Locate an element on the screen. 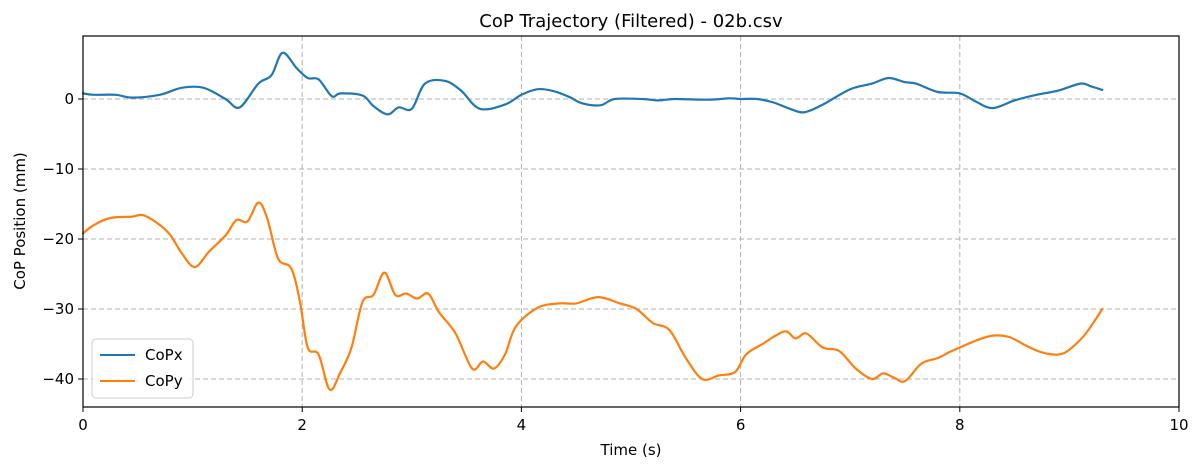 The height and width of the screenshot is (470, 1200). y-tick-label: −20 is located at coordinates (58, 239).